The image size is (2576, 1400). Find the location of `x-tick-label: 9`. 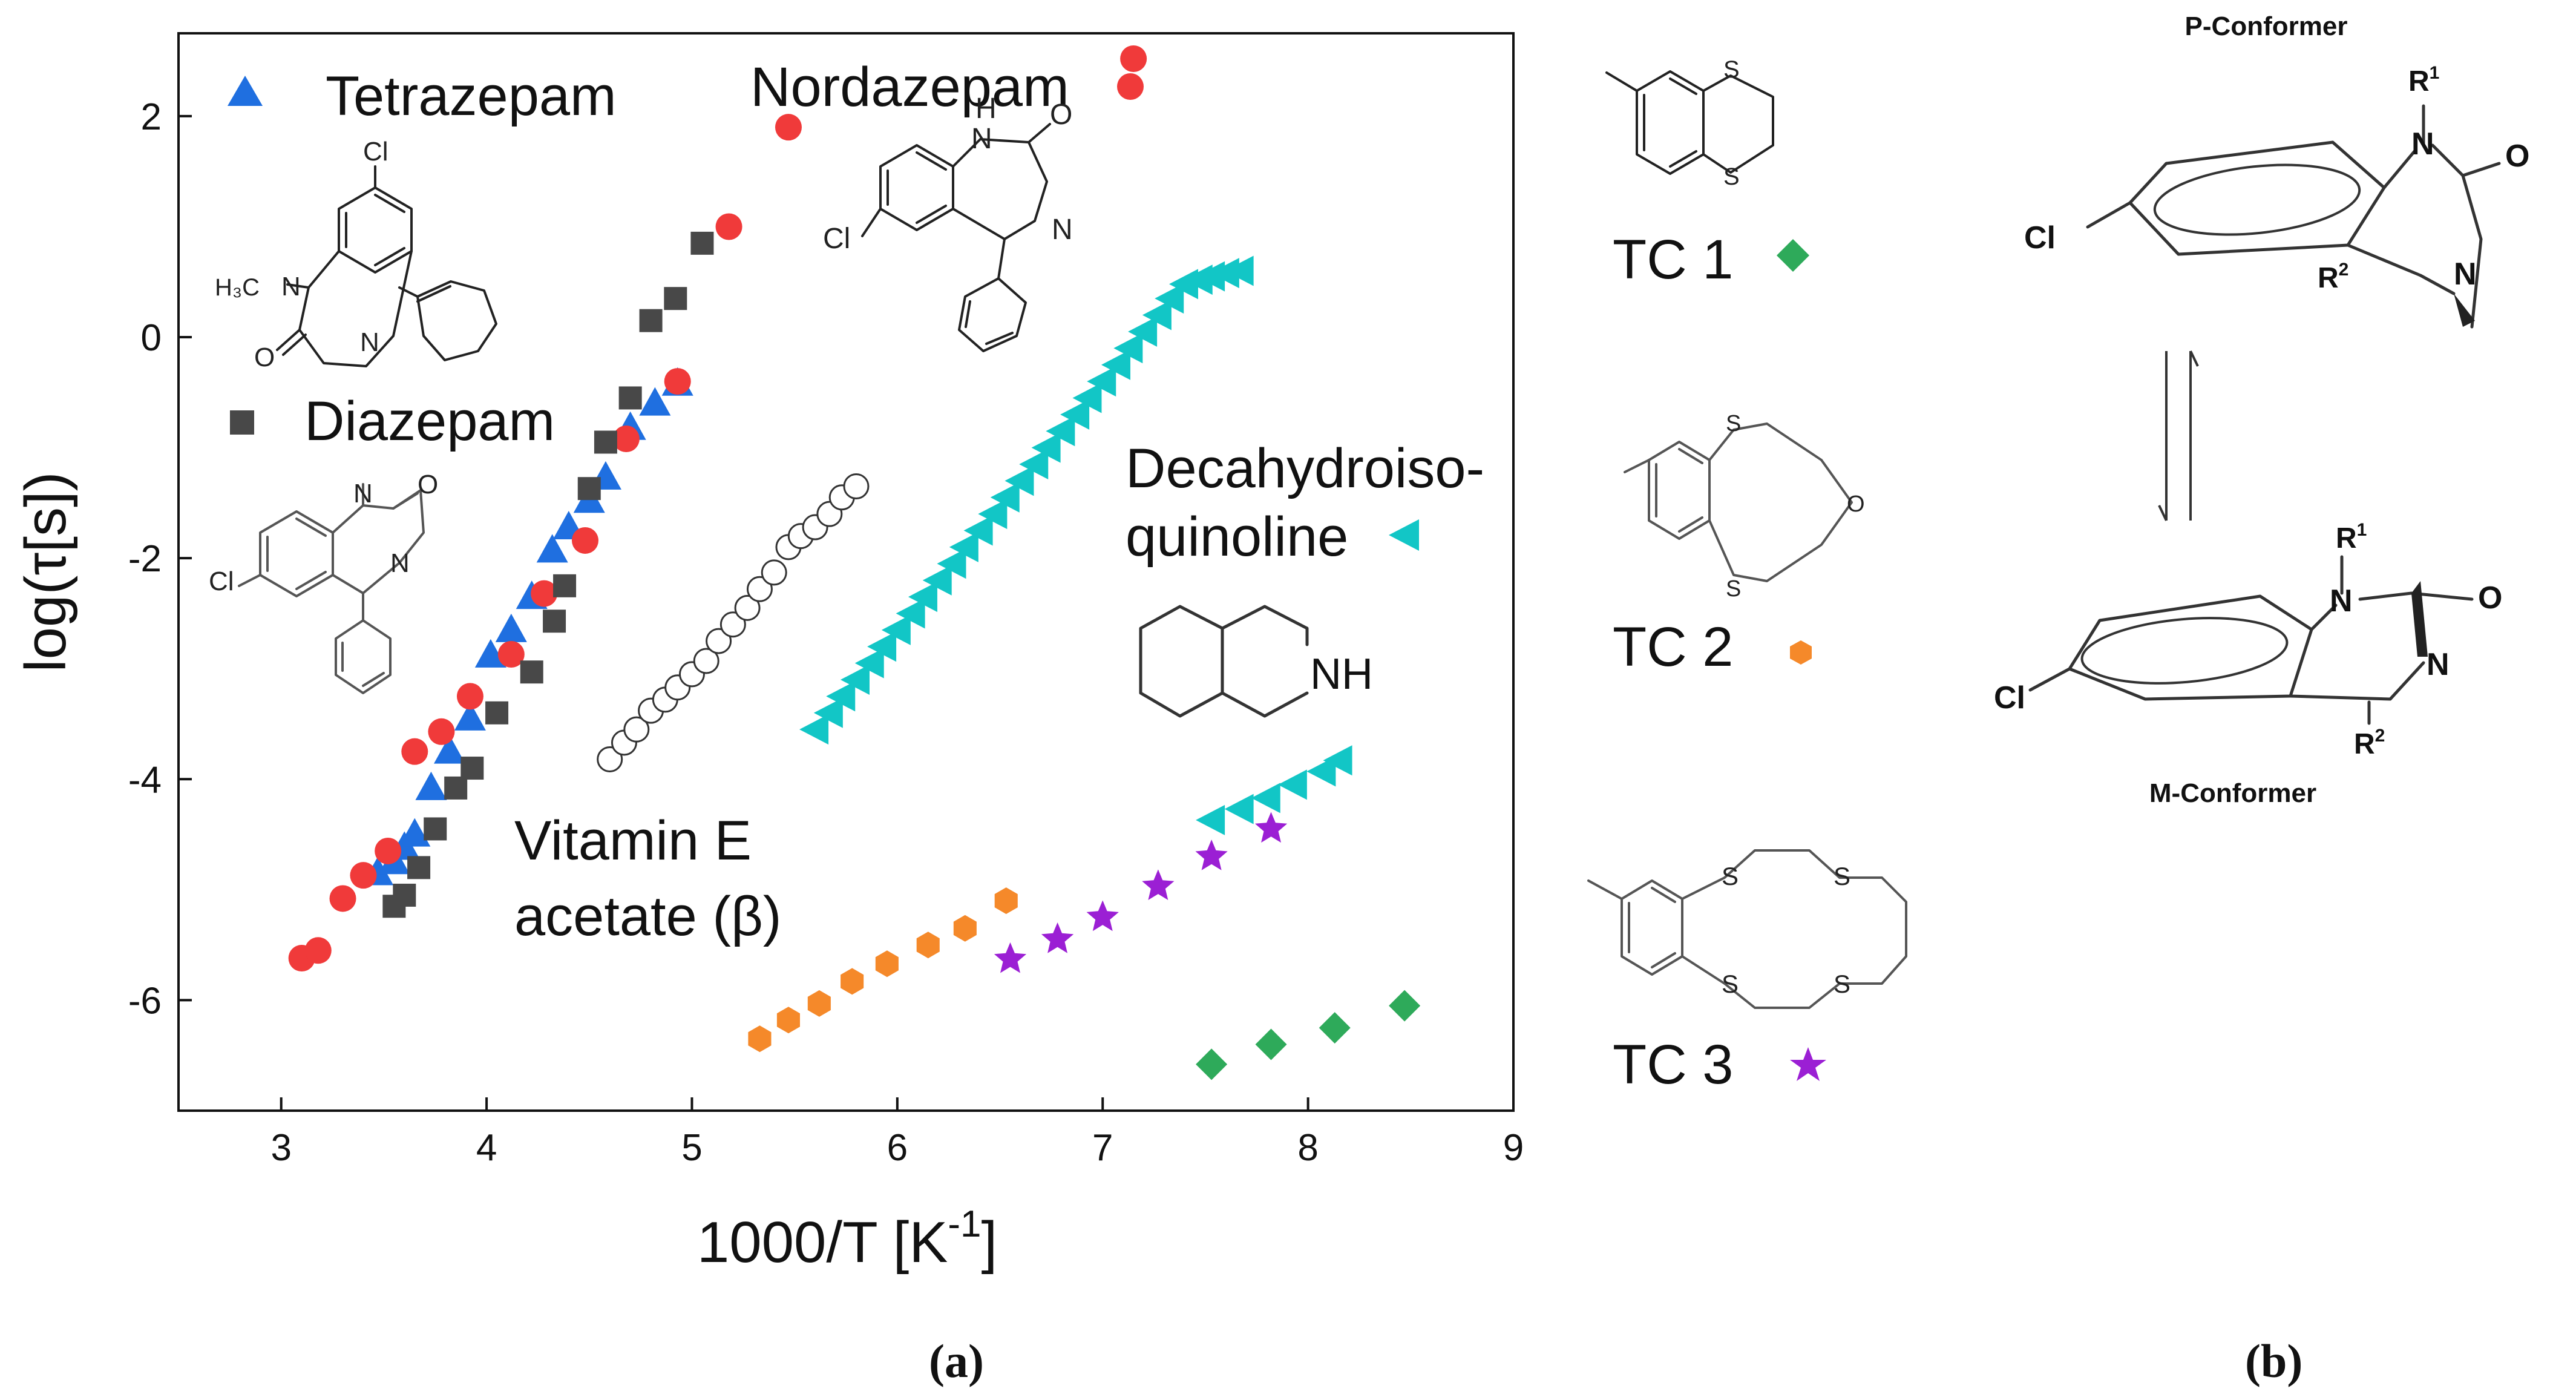

x-tick-label: 9 is located at coordinates (1513, 1148).